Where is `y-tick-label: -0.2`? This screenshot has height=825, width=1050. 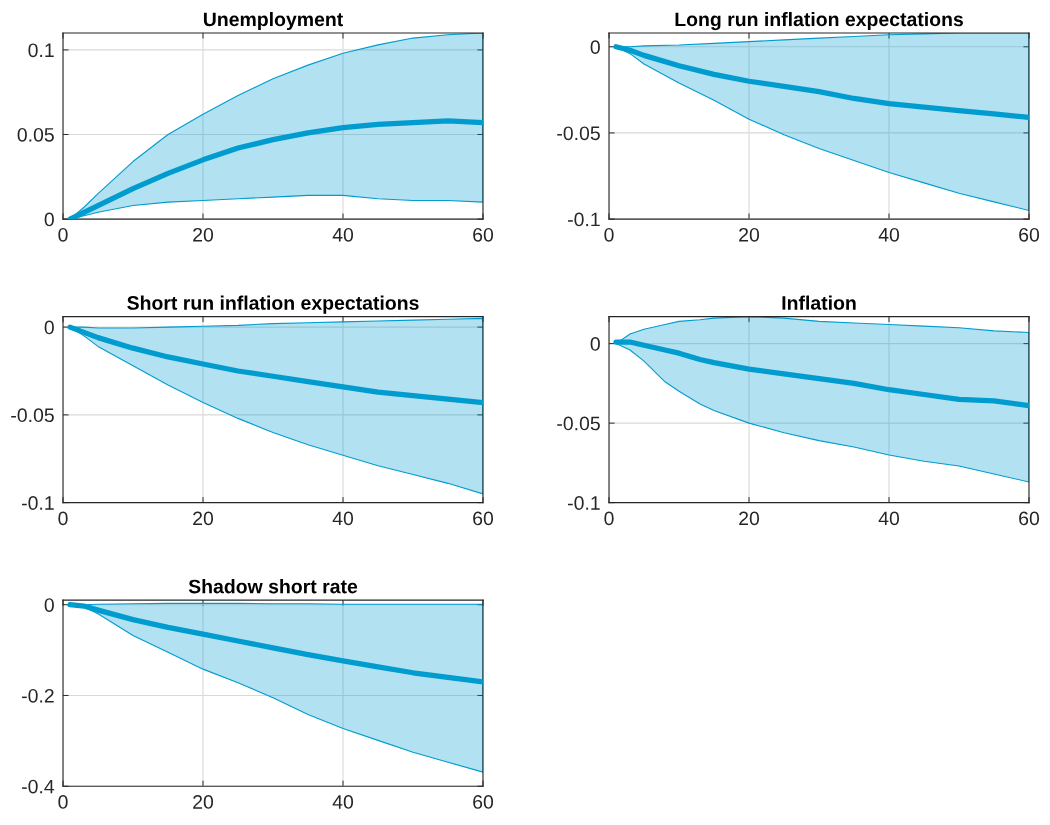
y-tick-label: -0.2 is located at coordinates (38, 695).